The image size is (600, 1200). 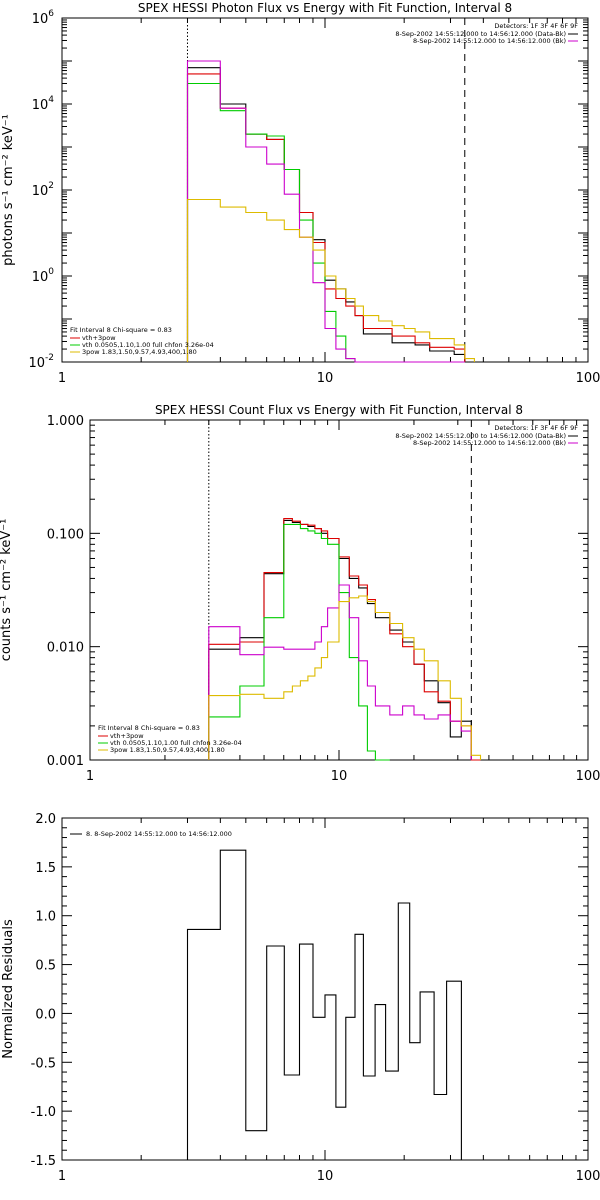 I want to click on residuals-y-tick-label: 1.5, so click(x=45, y=868).